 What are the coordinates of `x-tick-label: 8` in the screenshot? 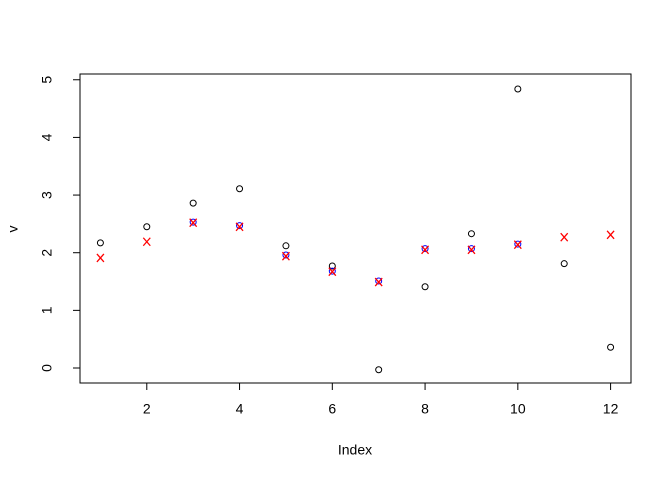 It's located at (425, 409).